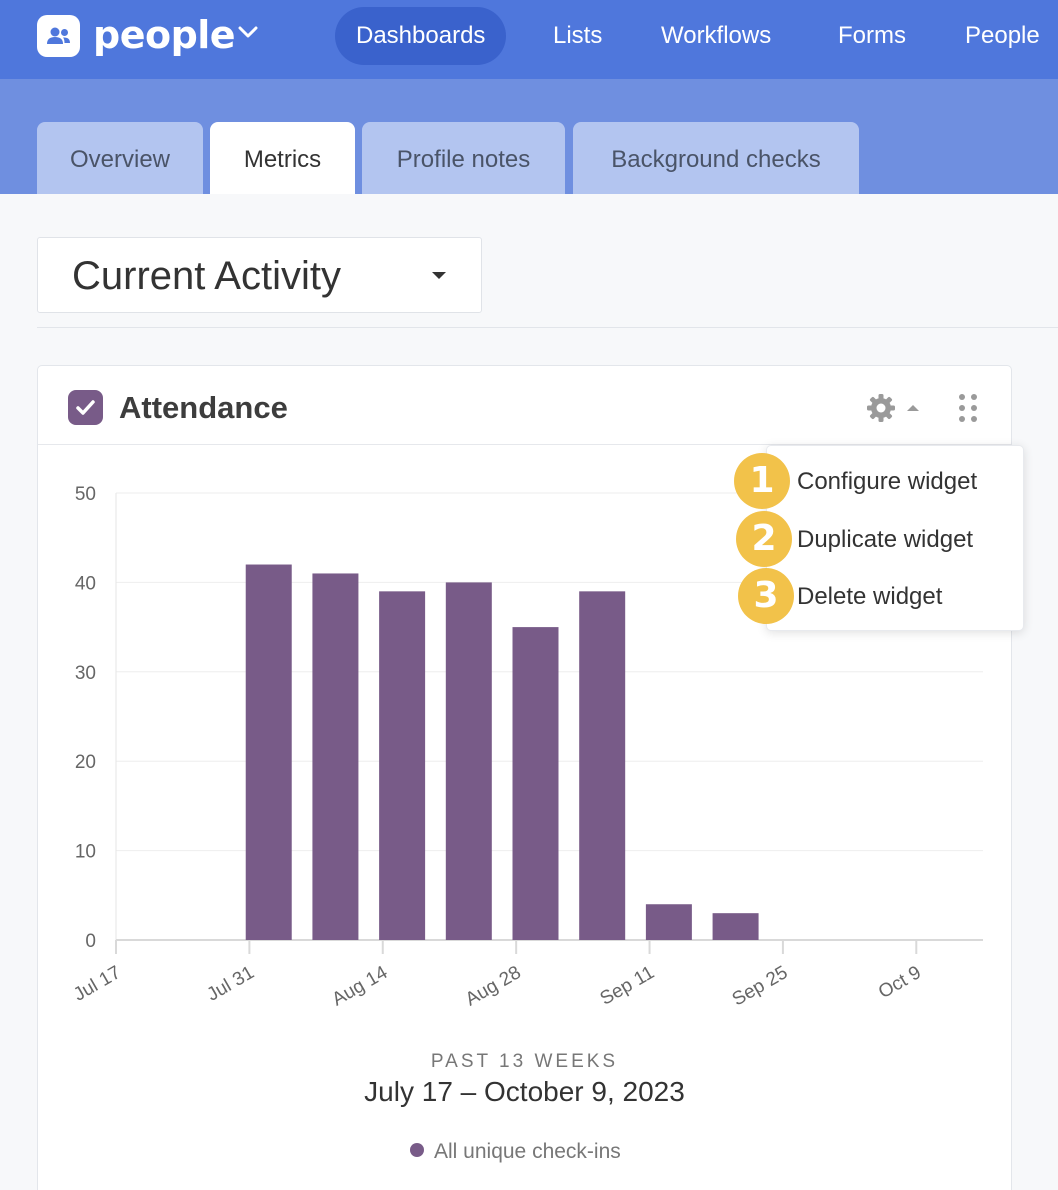 The width and height of the screenshot is (1058, 1190). What do you see at coordinates (85, 583) in the screenshot?
I see `y-tick-label: 40` at bounding box center [85, 583].